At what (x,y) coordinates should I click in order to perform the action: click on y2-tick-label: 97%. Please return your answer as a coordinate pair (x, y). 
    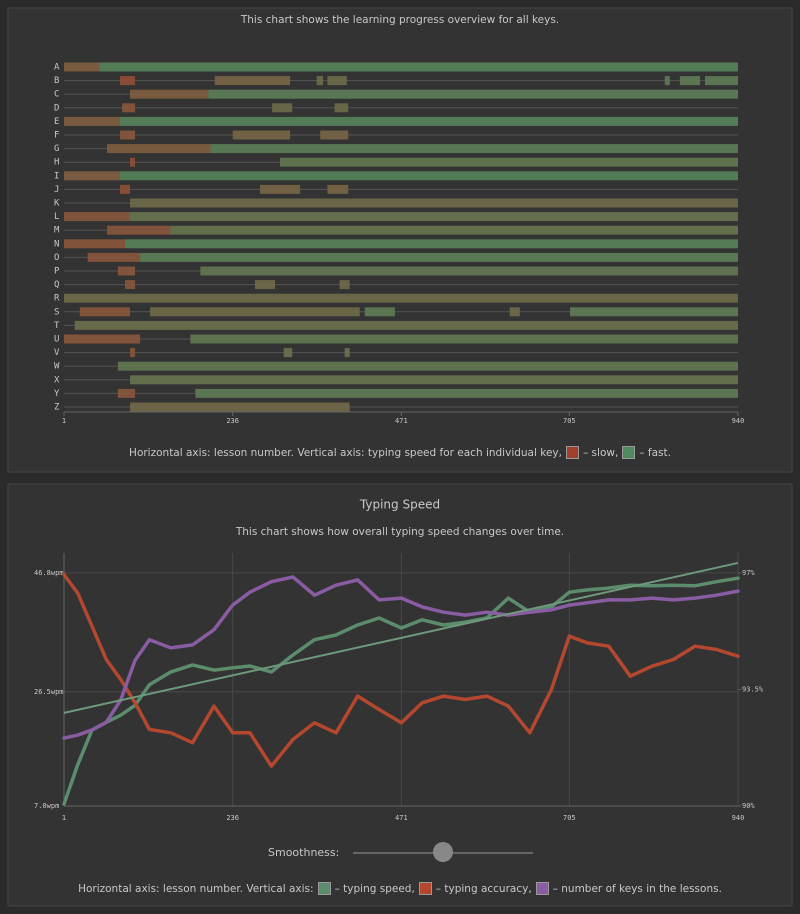
    Looking at the image, I should click on (748, 573).